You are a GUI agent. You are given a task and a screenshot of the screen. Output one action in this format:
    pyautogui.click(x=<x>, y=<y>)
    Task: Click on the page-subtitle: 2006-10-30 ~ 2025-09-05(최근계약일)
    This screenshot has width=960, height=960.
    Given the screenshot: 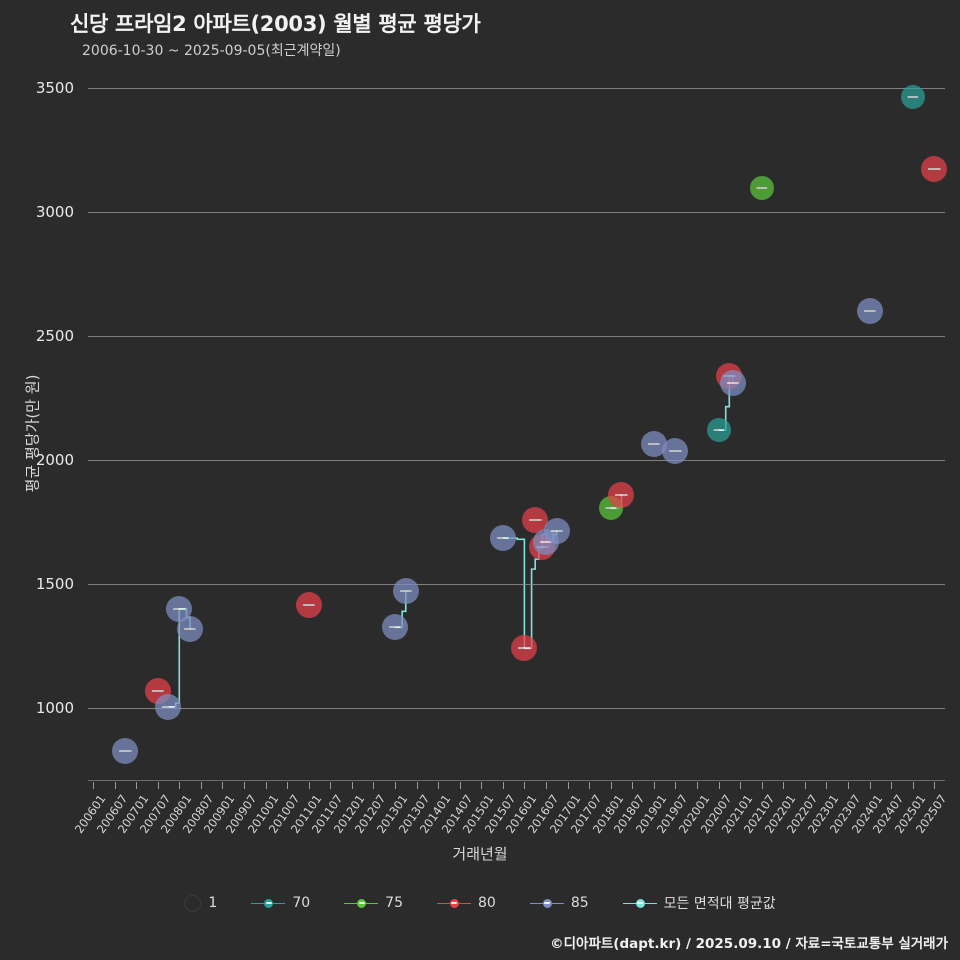 What is the action you would take?
    pyautogui.click(x=211, y=51)
    